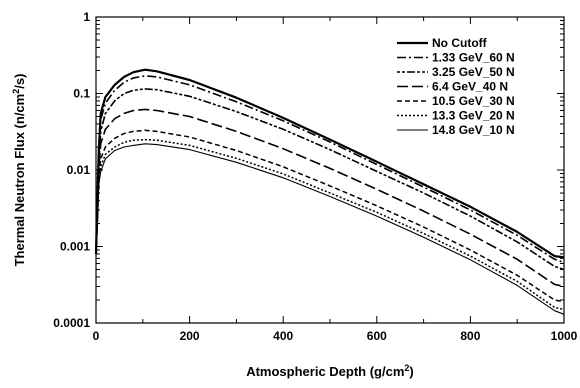  Describe the element at coordinates (564, 336) in the screenshot. I see `x-tick-label: 1000` at that location.